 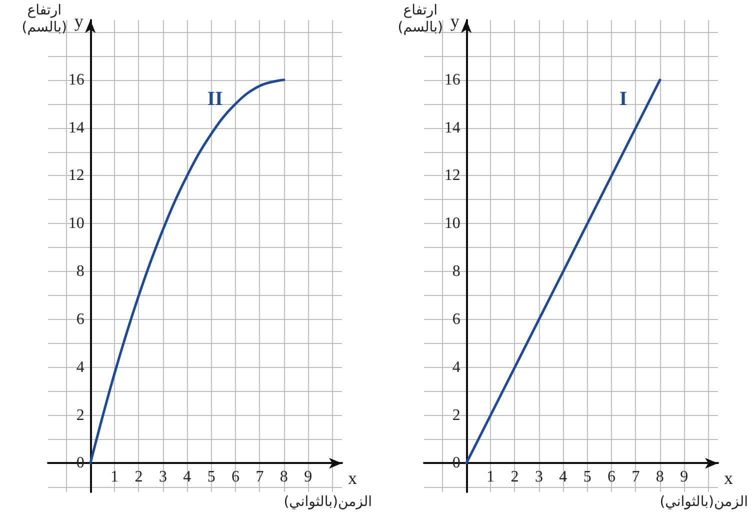 What do you see at coordinates (623, 99) in the screenshot?
I see `series-label: I` at bounding box center [623, 99].